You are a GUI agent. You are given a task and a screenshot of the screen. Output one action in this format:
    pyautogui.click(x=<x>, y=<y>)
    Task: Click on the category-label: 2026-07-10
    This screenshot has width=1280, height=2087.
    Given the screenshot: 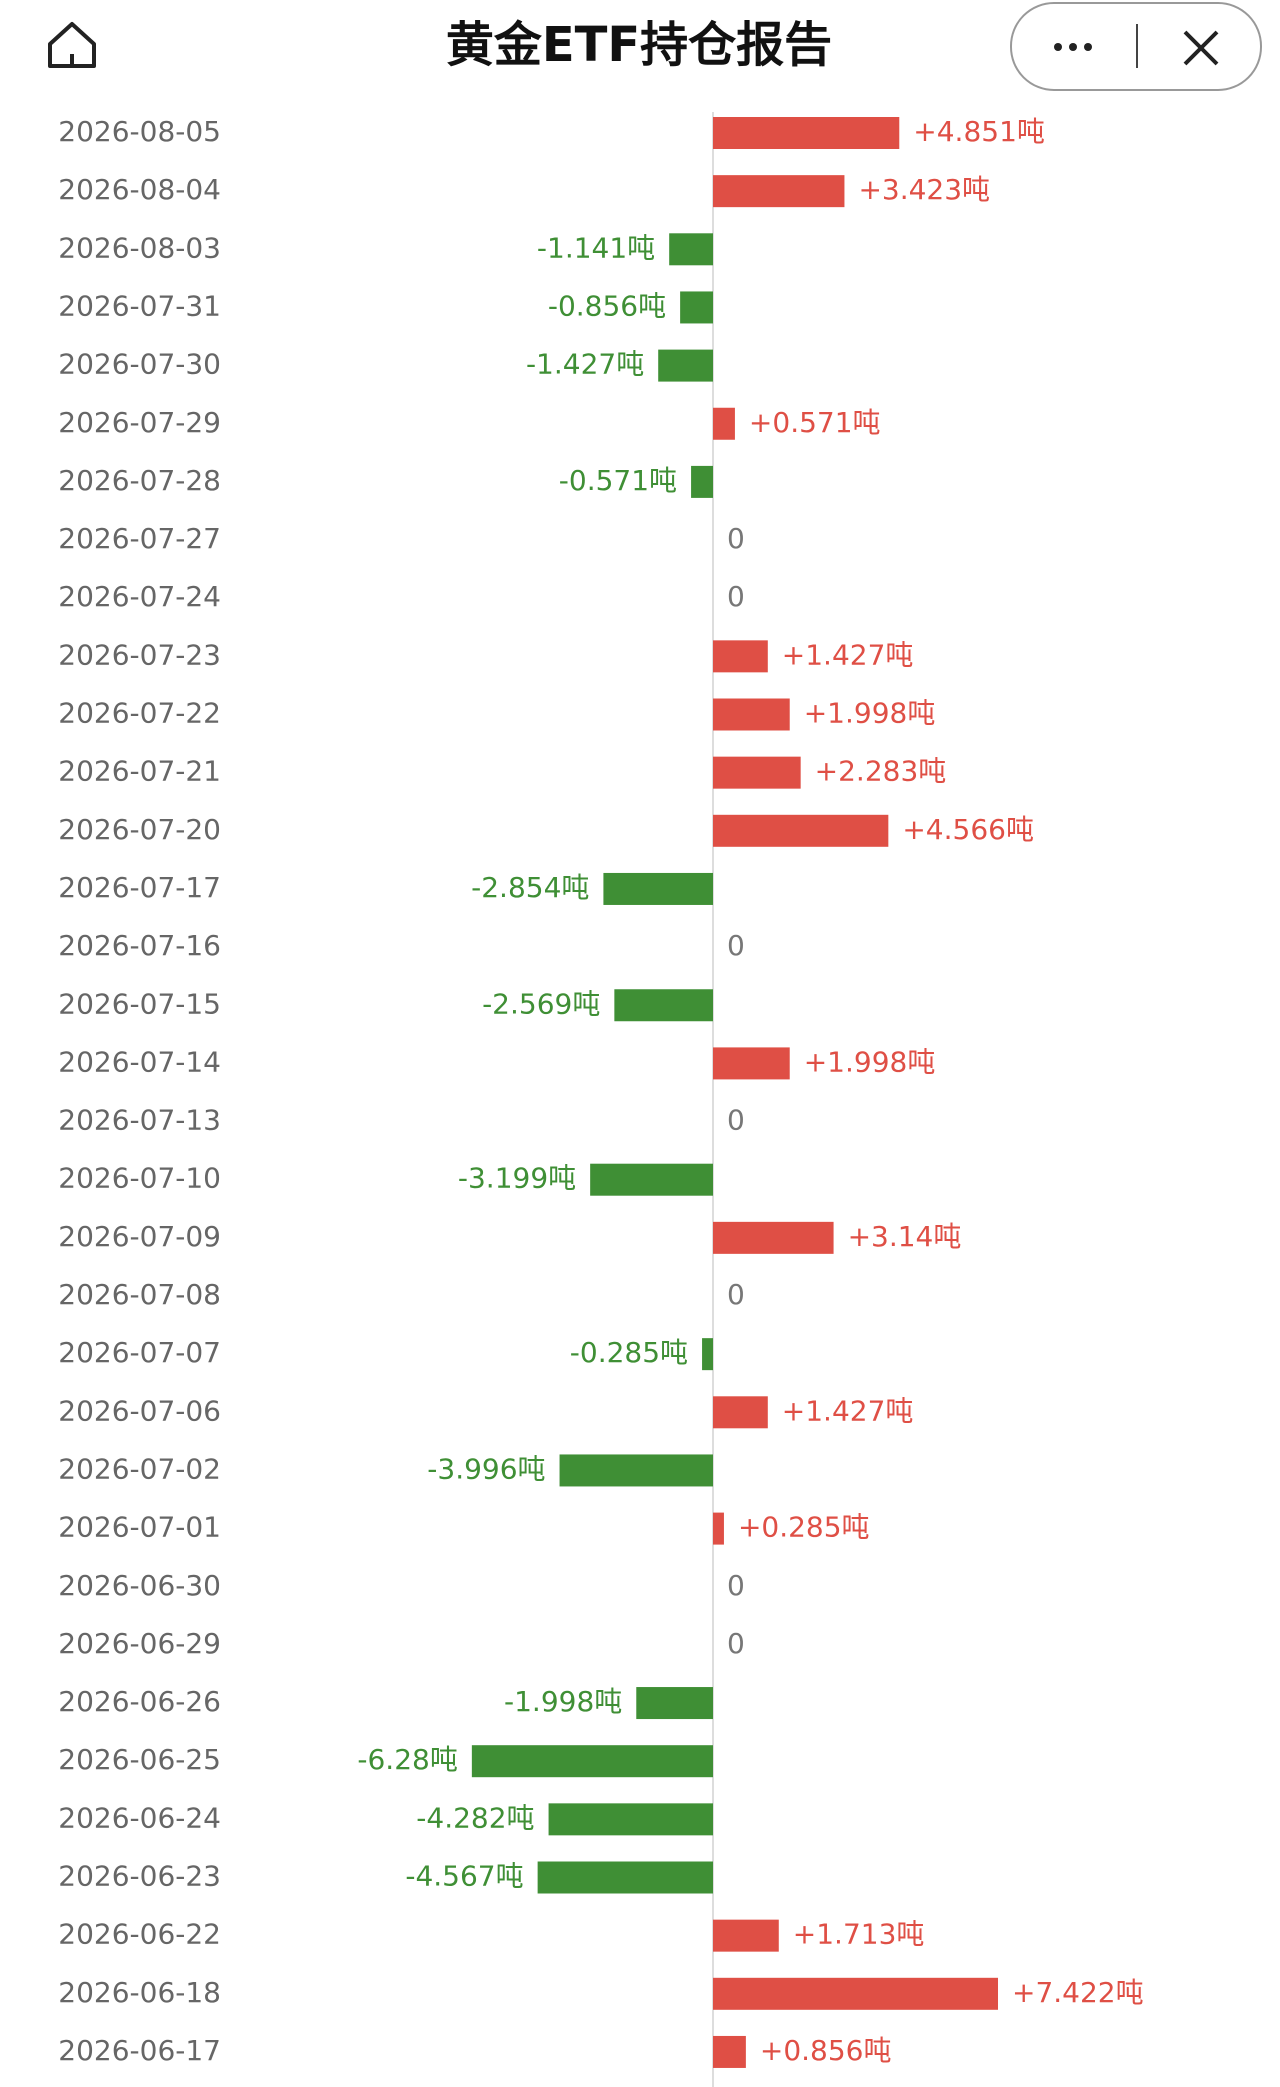 What is the action you would take?
    pyautogui.click(x=139, y=1178)
    